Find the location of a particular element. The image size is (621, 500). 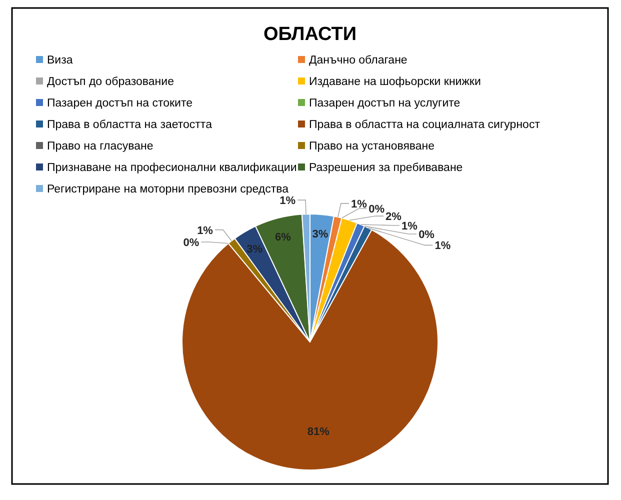

legend-label: Издаване на шофьорски книжки is located at coordinates (395, 82).